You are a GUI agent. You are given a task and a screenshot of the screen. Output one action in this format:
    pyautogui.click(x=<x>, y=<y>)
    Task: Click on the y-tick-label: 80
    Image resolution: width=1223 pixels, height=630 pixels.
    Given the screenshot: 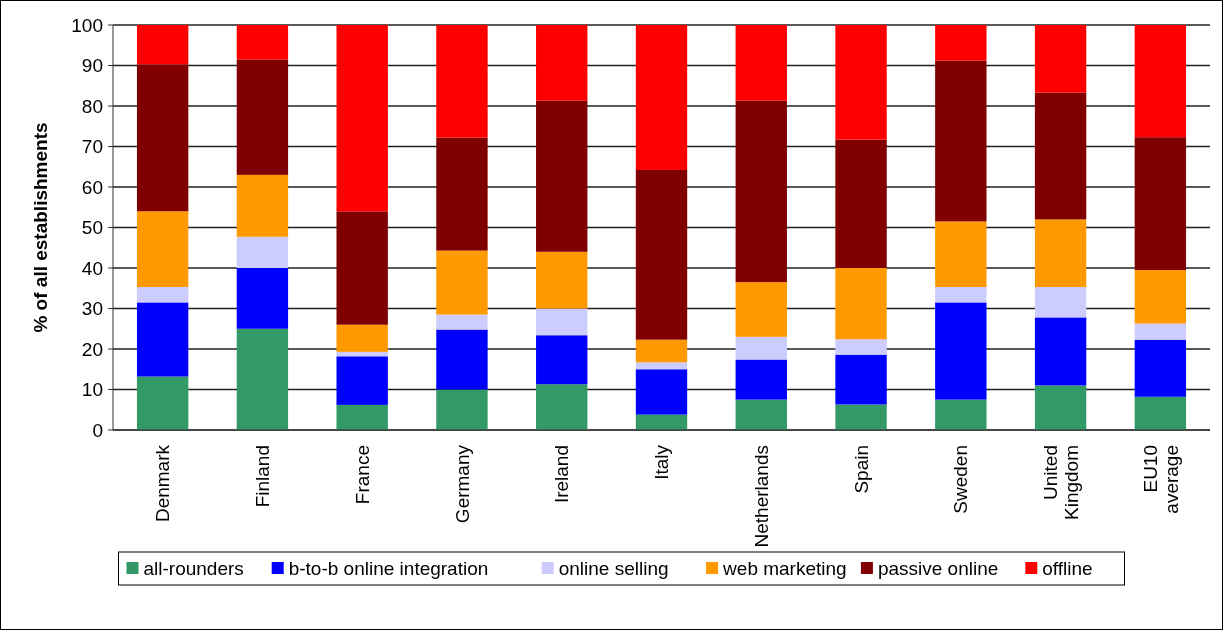 What is the action you would take?
    pyautogui.click(x=92, y=106)
    